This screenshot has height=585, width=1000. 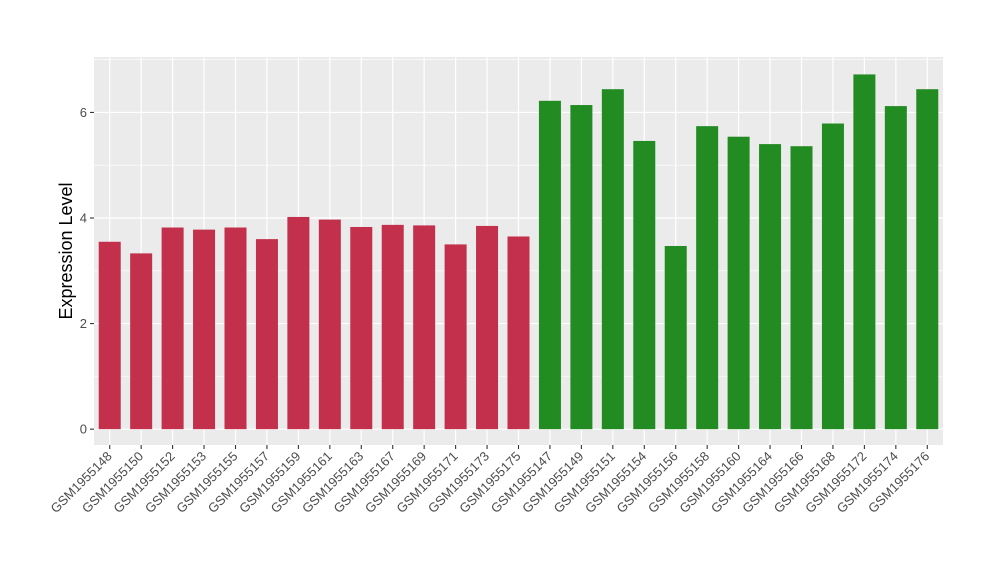 I want to click on y-tick-label: 4, so click(x=83, y=218).